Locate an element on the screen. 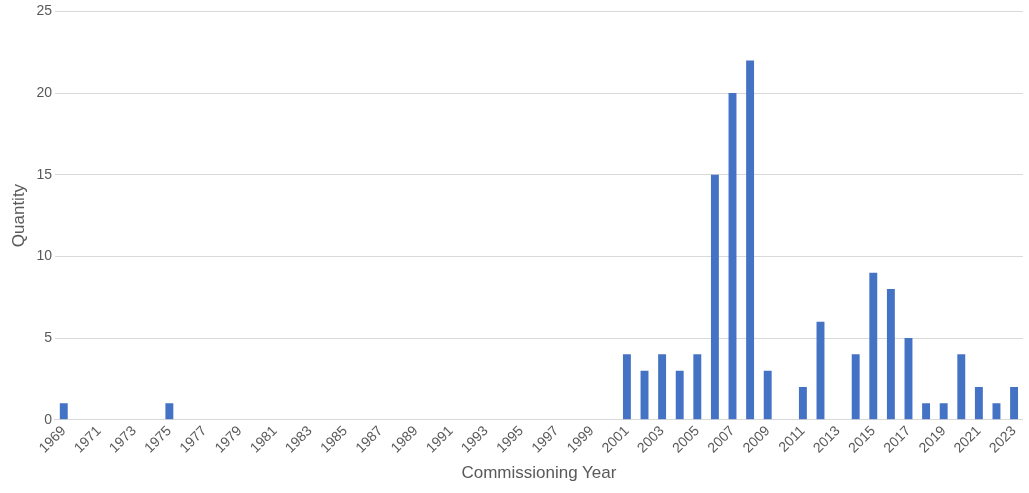 This screenshot has width=1029, height=493. y-tick-label: 20 is located at coordinates (44, 91).